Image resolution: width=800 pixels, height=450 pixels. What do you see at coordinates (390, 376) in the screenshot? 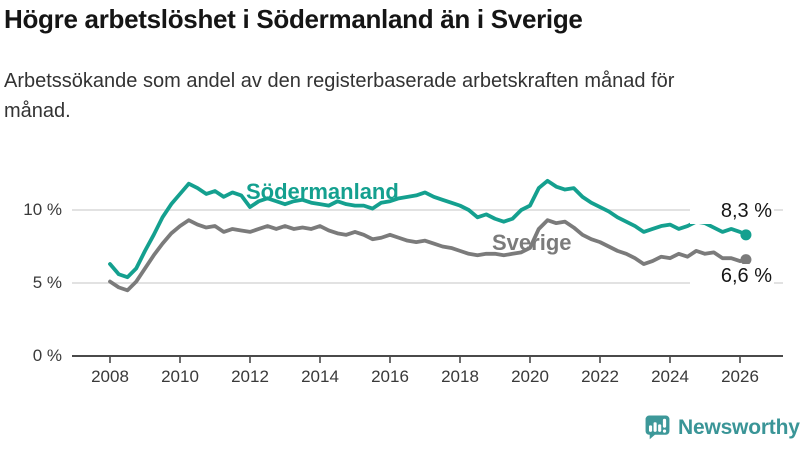
I see `x-tick-label: 2016` at bounding box center [390, 376].